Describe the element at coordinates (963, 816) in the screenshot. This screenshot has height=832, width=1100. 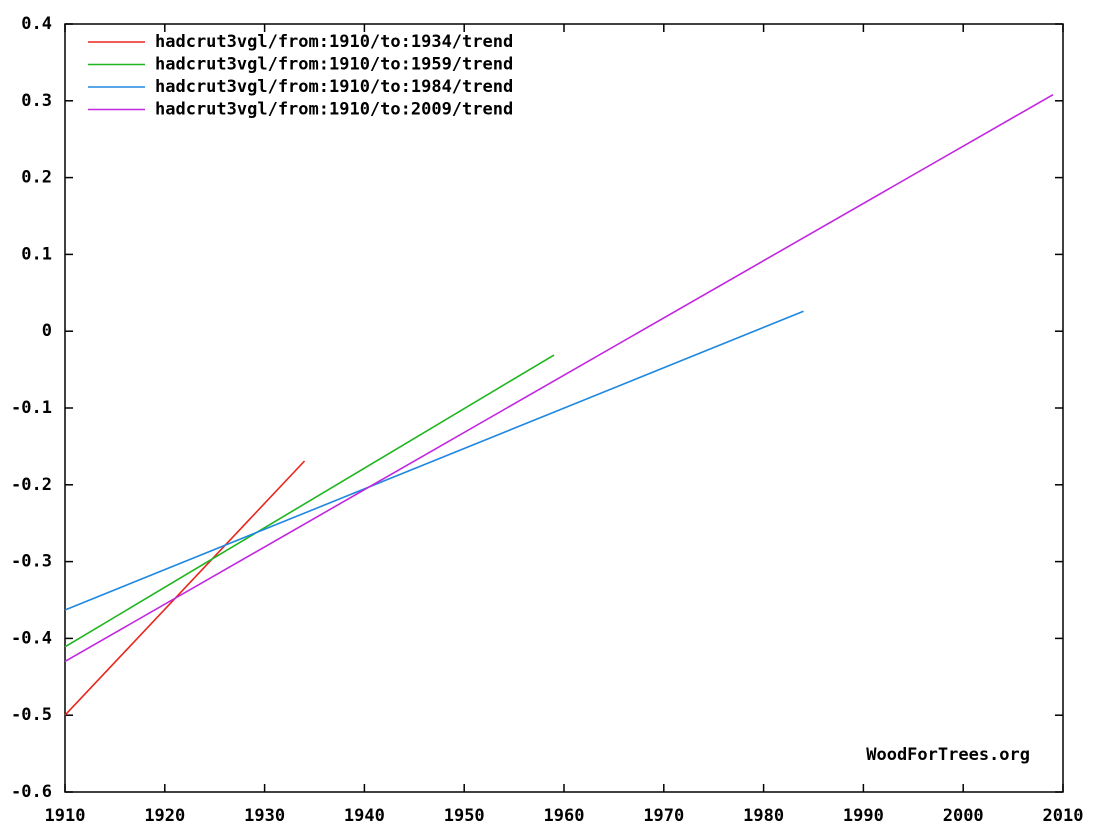
I see `x-tick-label: 2000` at that location.